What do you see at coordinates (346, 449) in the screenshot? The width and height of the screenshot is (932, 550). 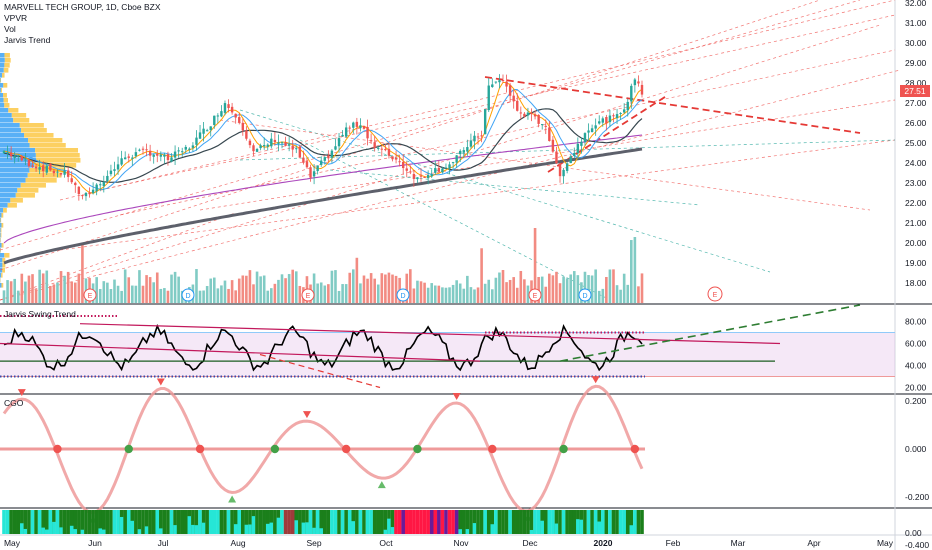 I see `cgo-cross-dot` at bounding box center [346, 449].